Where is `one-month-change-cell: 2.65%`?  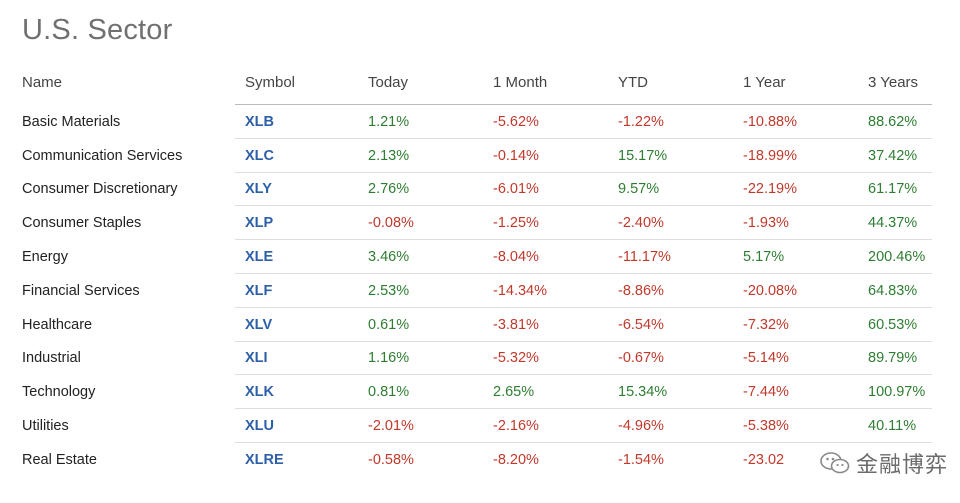 one-month-change-cell: 2.65% is located at coordinates (547, 392).